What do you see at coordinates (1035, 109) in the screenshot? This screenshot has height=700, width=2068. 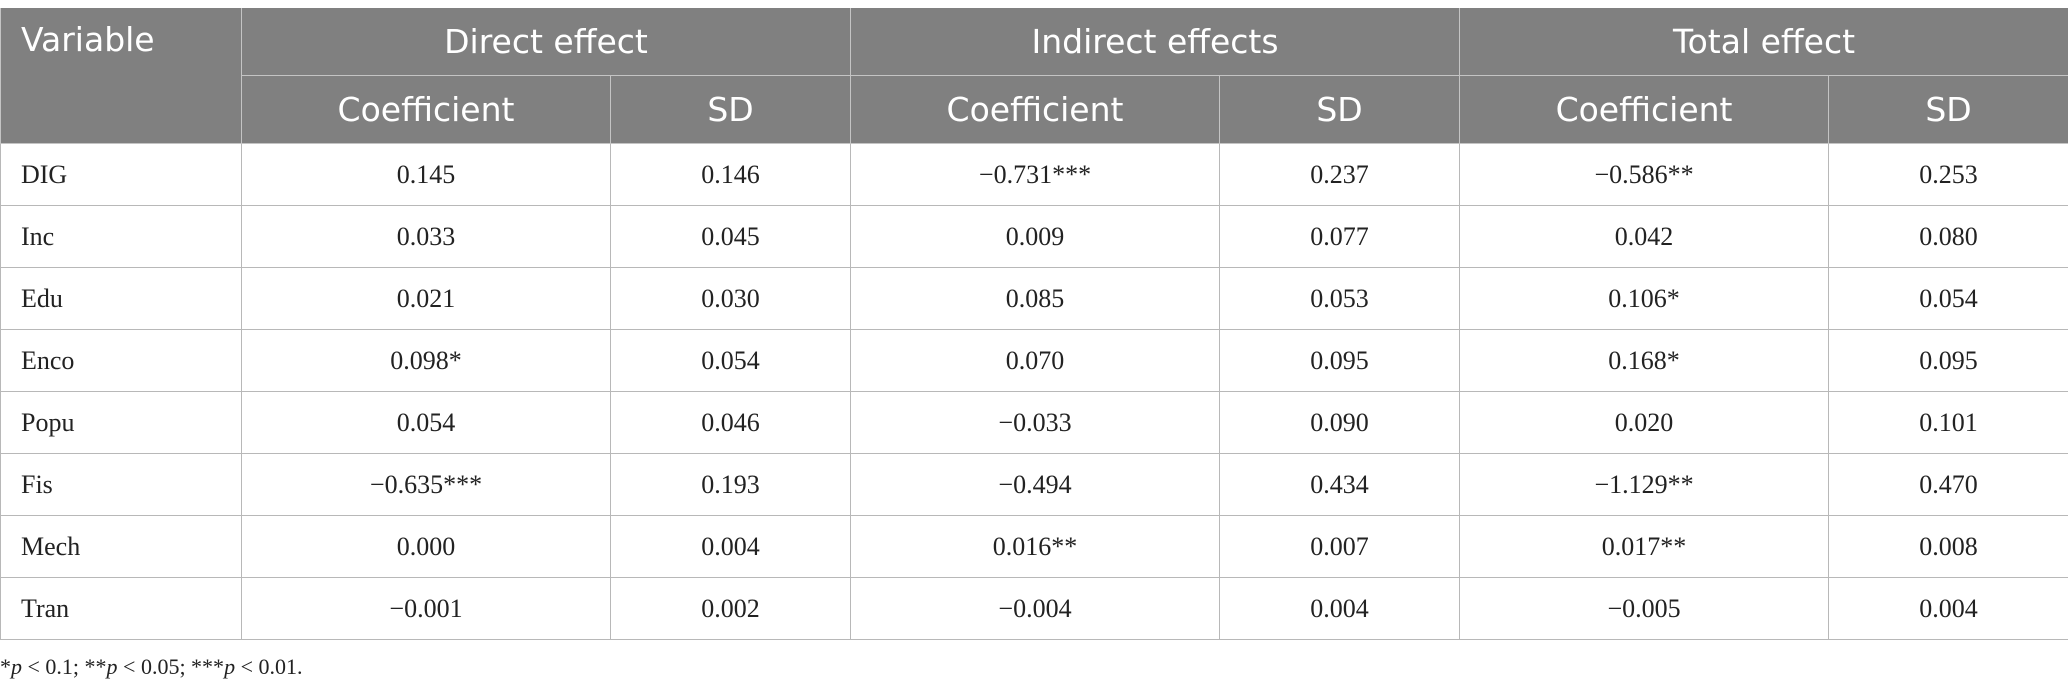 I see `header-indirect-coefficient: Coefficient` at bounding box center [1035, 109].